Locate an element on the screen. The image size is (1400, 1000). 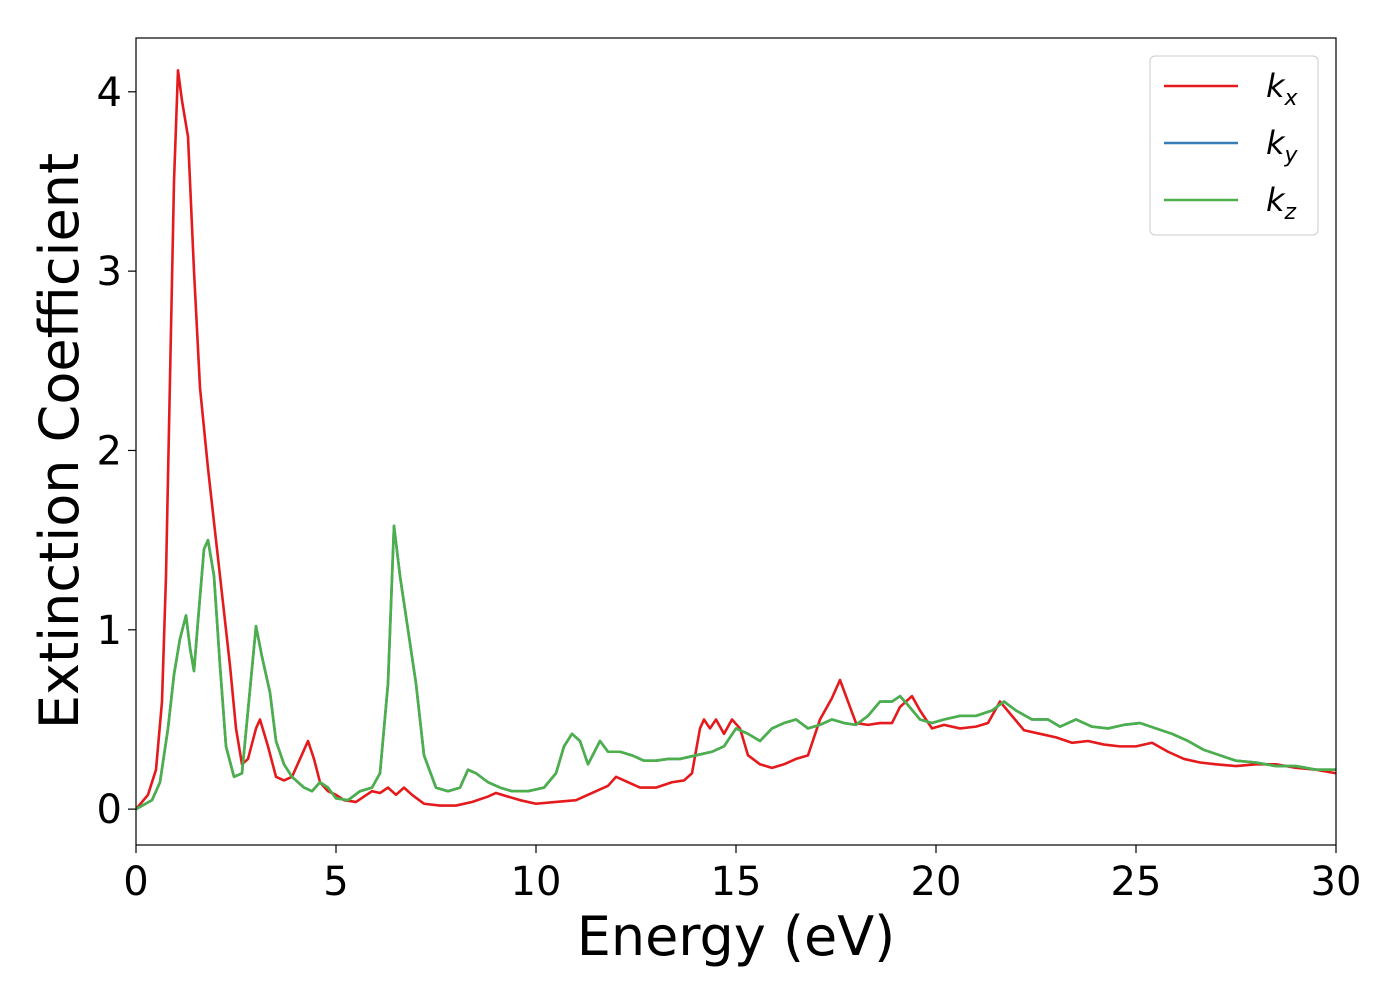
x-tick-label: 0 is located at coordinates (135, 882).